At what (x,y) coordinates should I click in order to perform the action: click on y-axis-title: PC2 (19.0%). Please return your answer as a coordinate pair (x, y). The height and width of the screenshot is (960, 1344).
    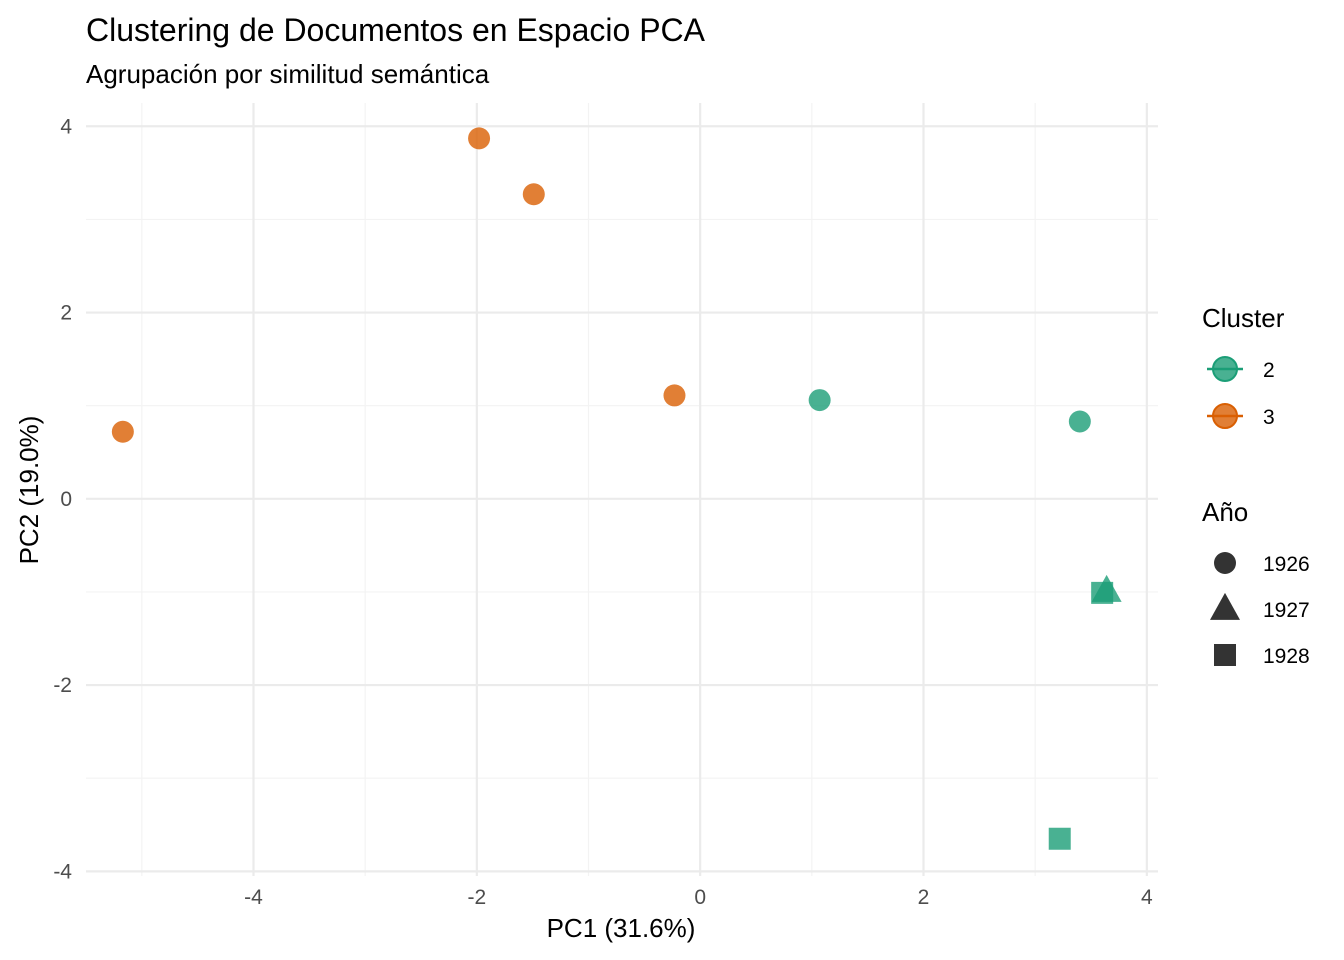
    Looking at the image, I should click on (29, 490).